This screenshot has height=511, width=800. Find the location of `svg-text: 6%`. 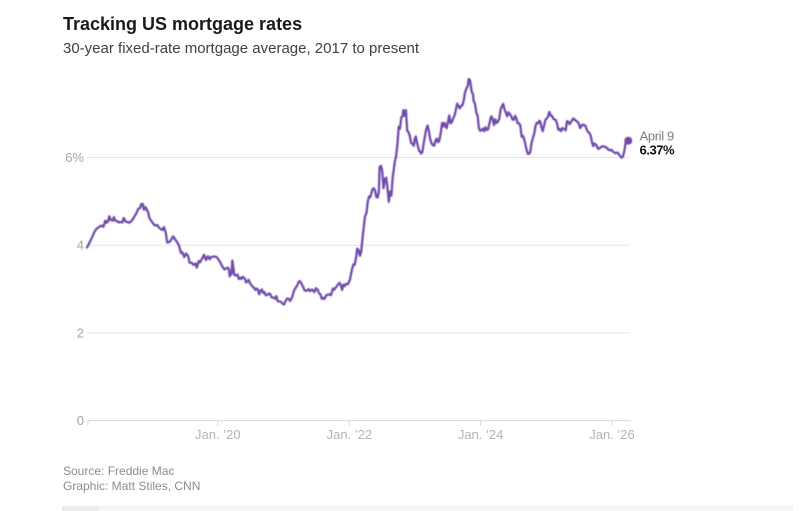

svg-text: 6% is located at coordinates (74, 157).